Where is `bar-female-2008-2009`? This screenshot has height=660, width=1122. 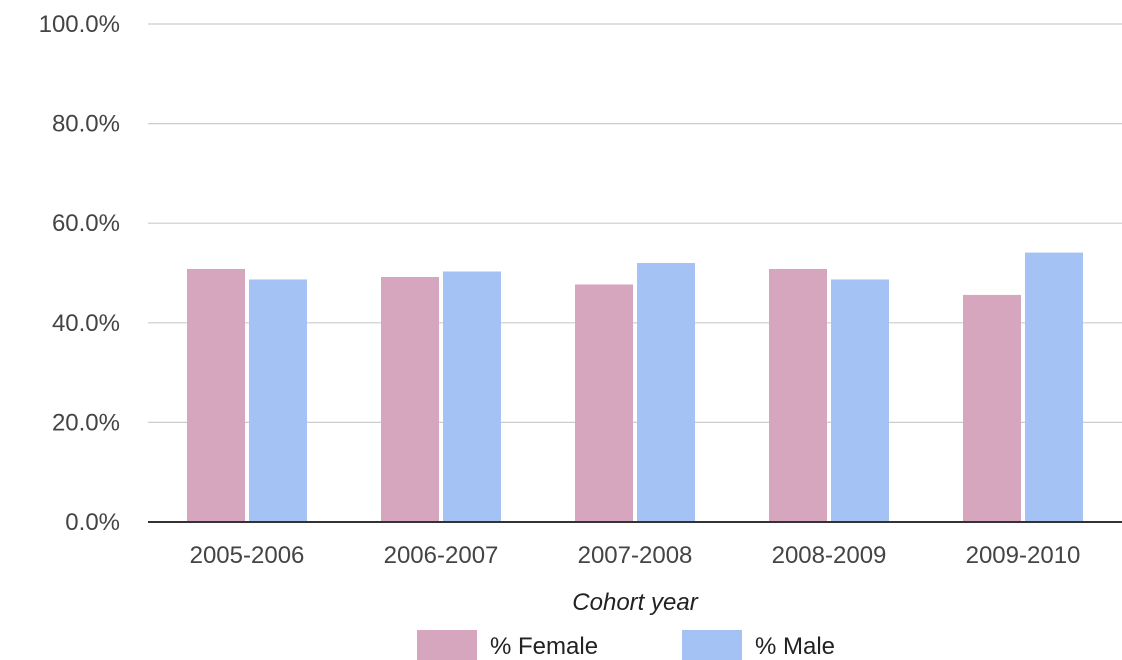
bar-female-2008-2009 is located at coordinates (798, 395).